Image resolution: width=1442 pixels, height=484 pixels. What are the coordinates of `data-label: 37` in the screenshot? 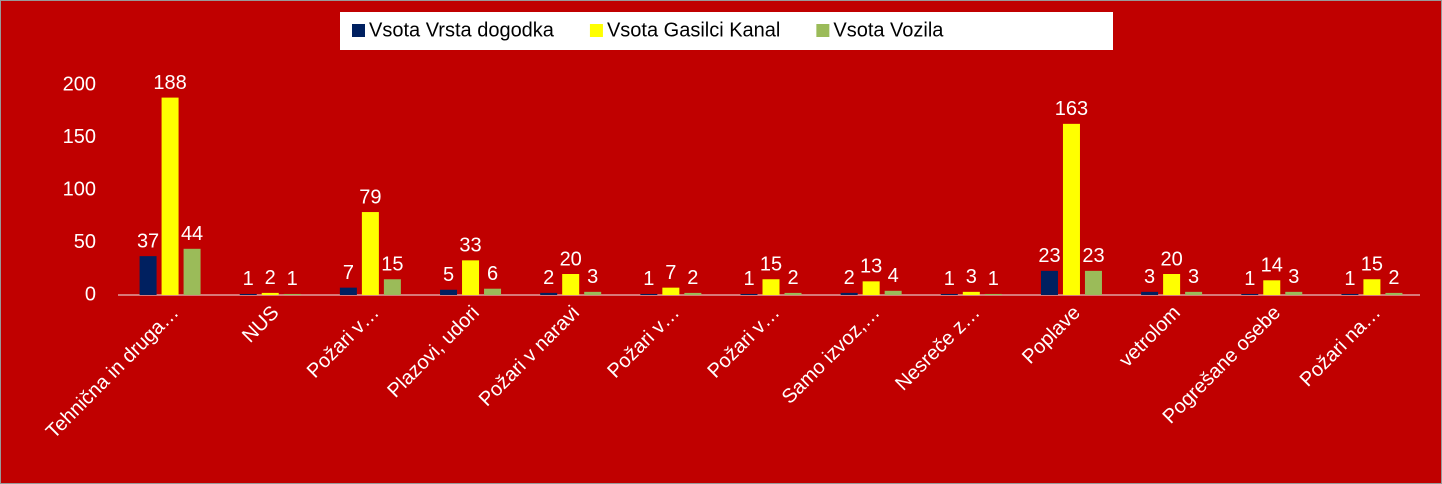 It's located at (148, 241).